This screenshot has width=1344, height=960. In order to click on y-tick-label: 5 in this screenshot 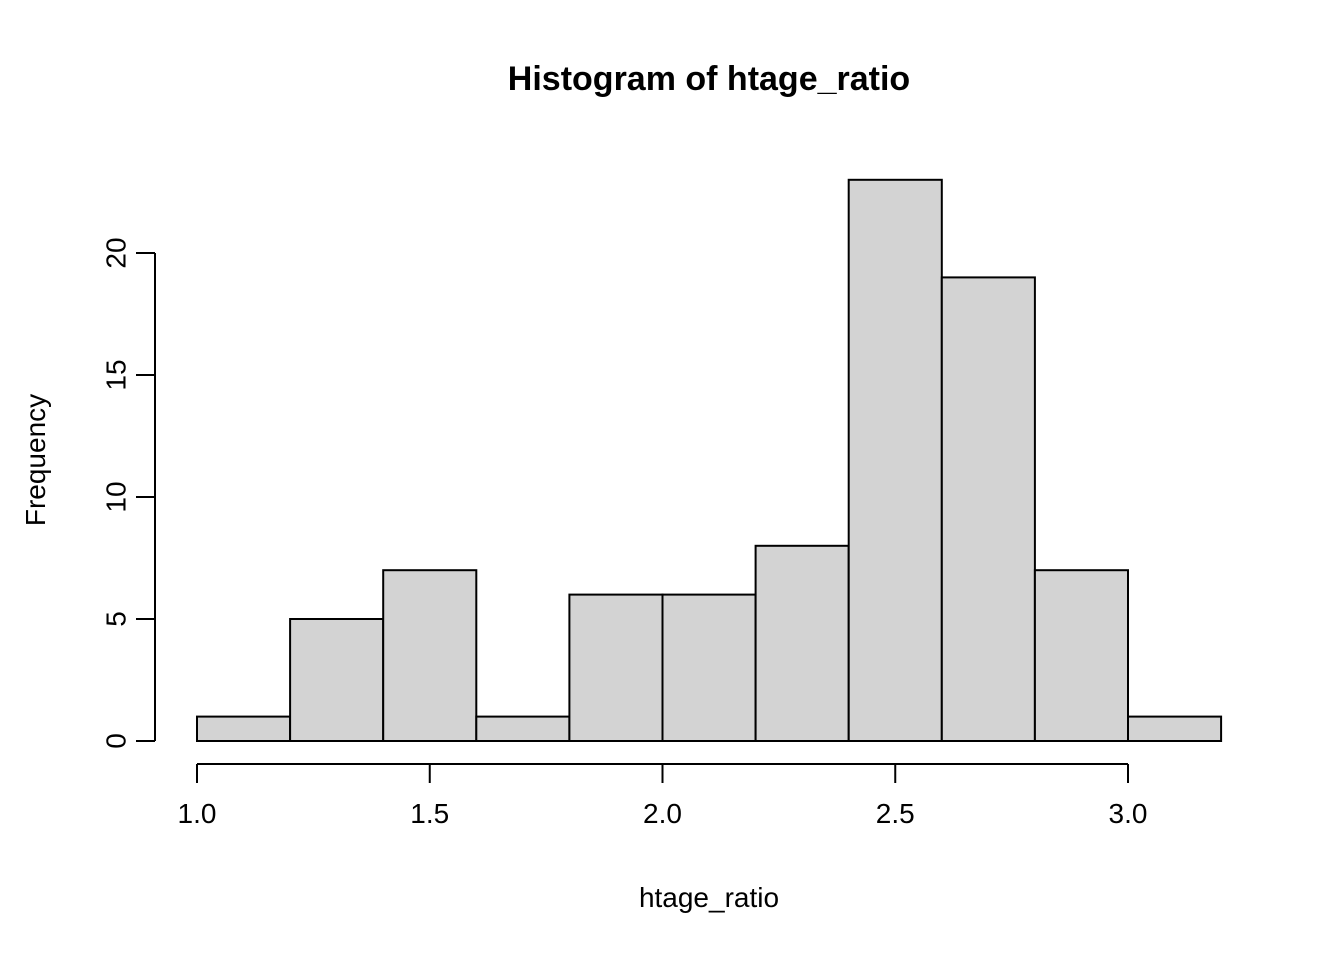, I will do `click(115, 619)`.